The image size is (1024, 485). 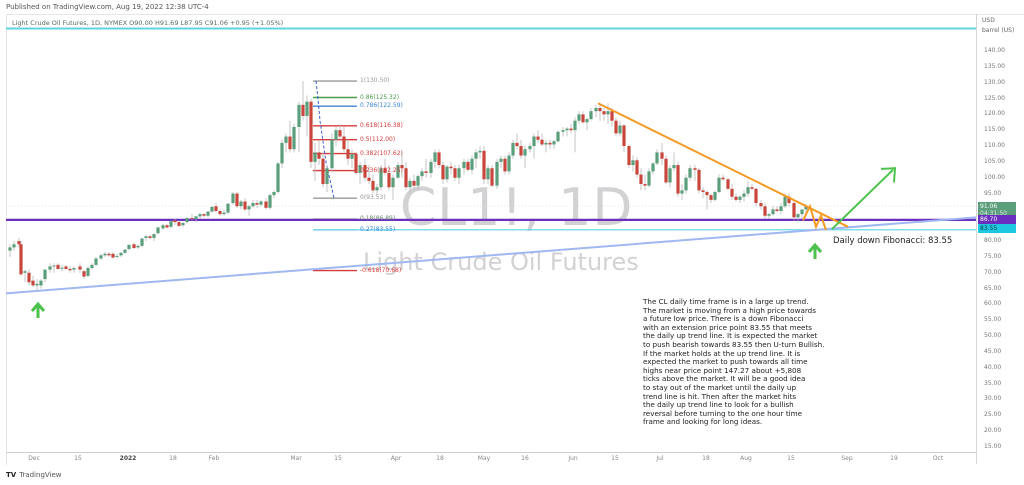 I want to click on price-axis, so click(x=1000, y=239).